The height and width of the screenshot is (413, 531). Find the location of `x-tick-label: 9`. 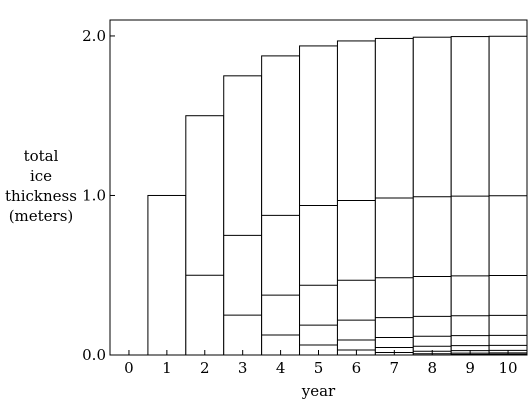

x-tick-label: 9 is located at coordinates (470, 368).